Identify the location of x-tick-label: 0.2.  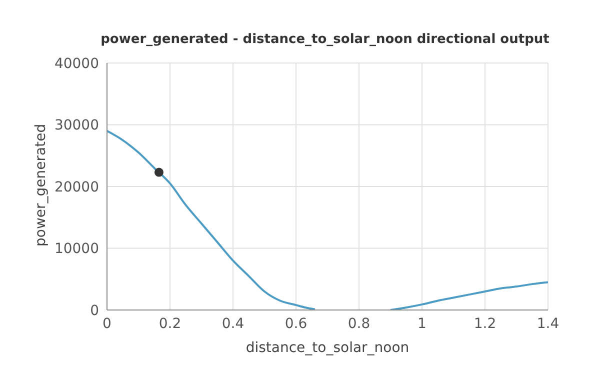
(170, 324).